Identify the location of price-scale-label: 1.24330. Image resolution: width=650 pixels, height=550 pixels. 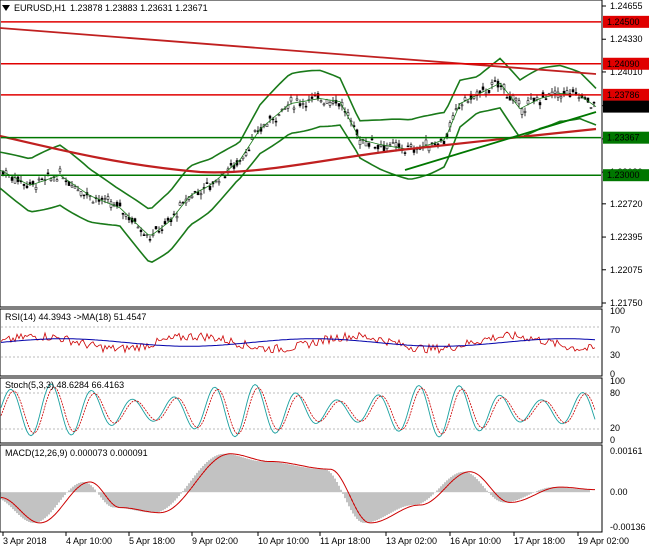
(626, 39).